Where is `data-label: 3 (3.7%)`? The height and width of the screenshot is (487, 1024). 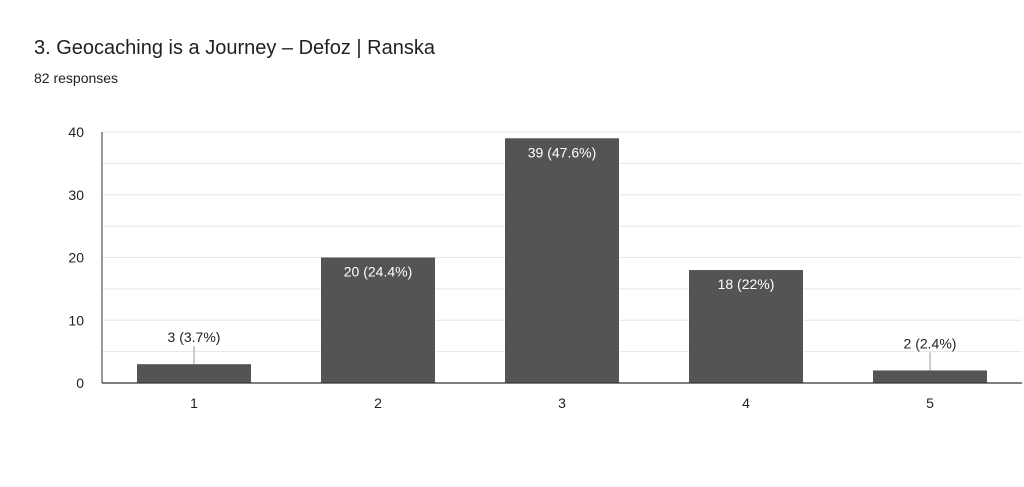 data-label: 3 (3.7%) is located at coordinates (194, 337).